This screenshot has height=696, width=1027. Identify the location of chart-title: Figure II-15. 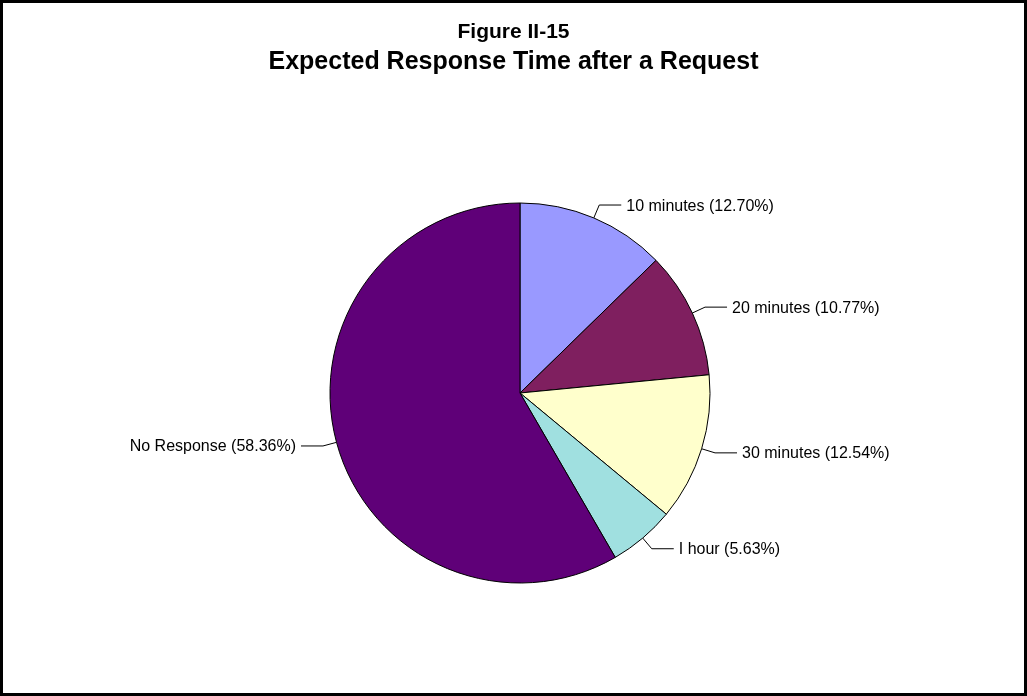
(513, 30).